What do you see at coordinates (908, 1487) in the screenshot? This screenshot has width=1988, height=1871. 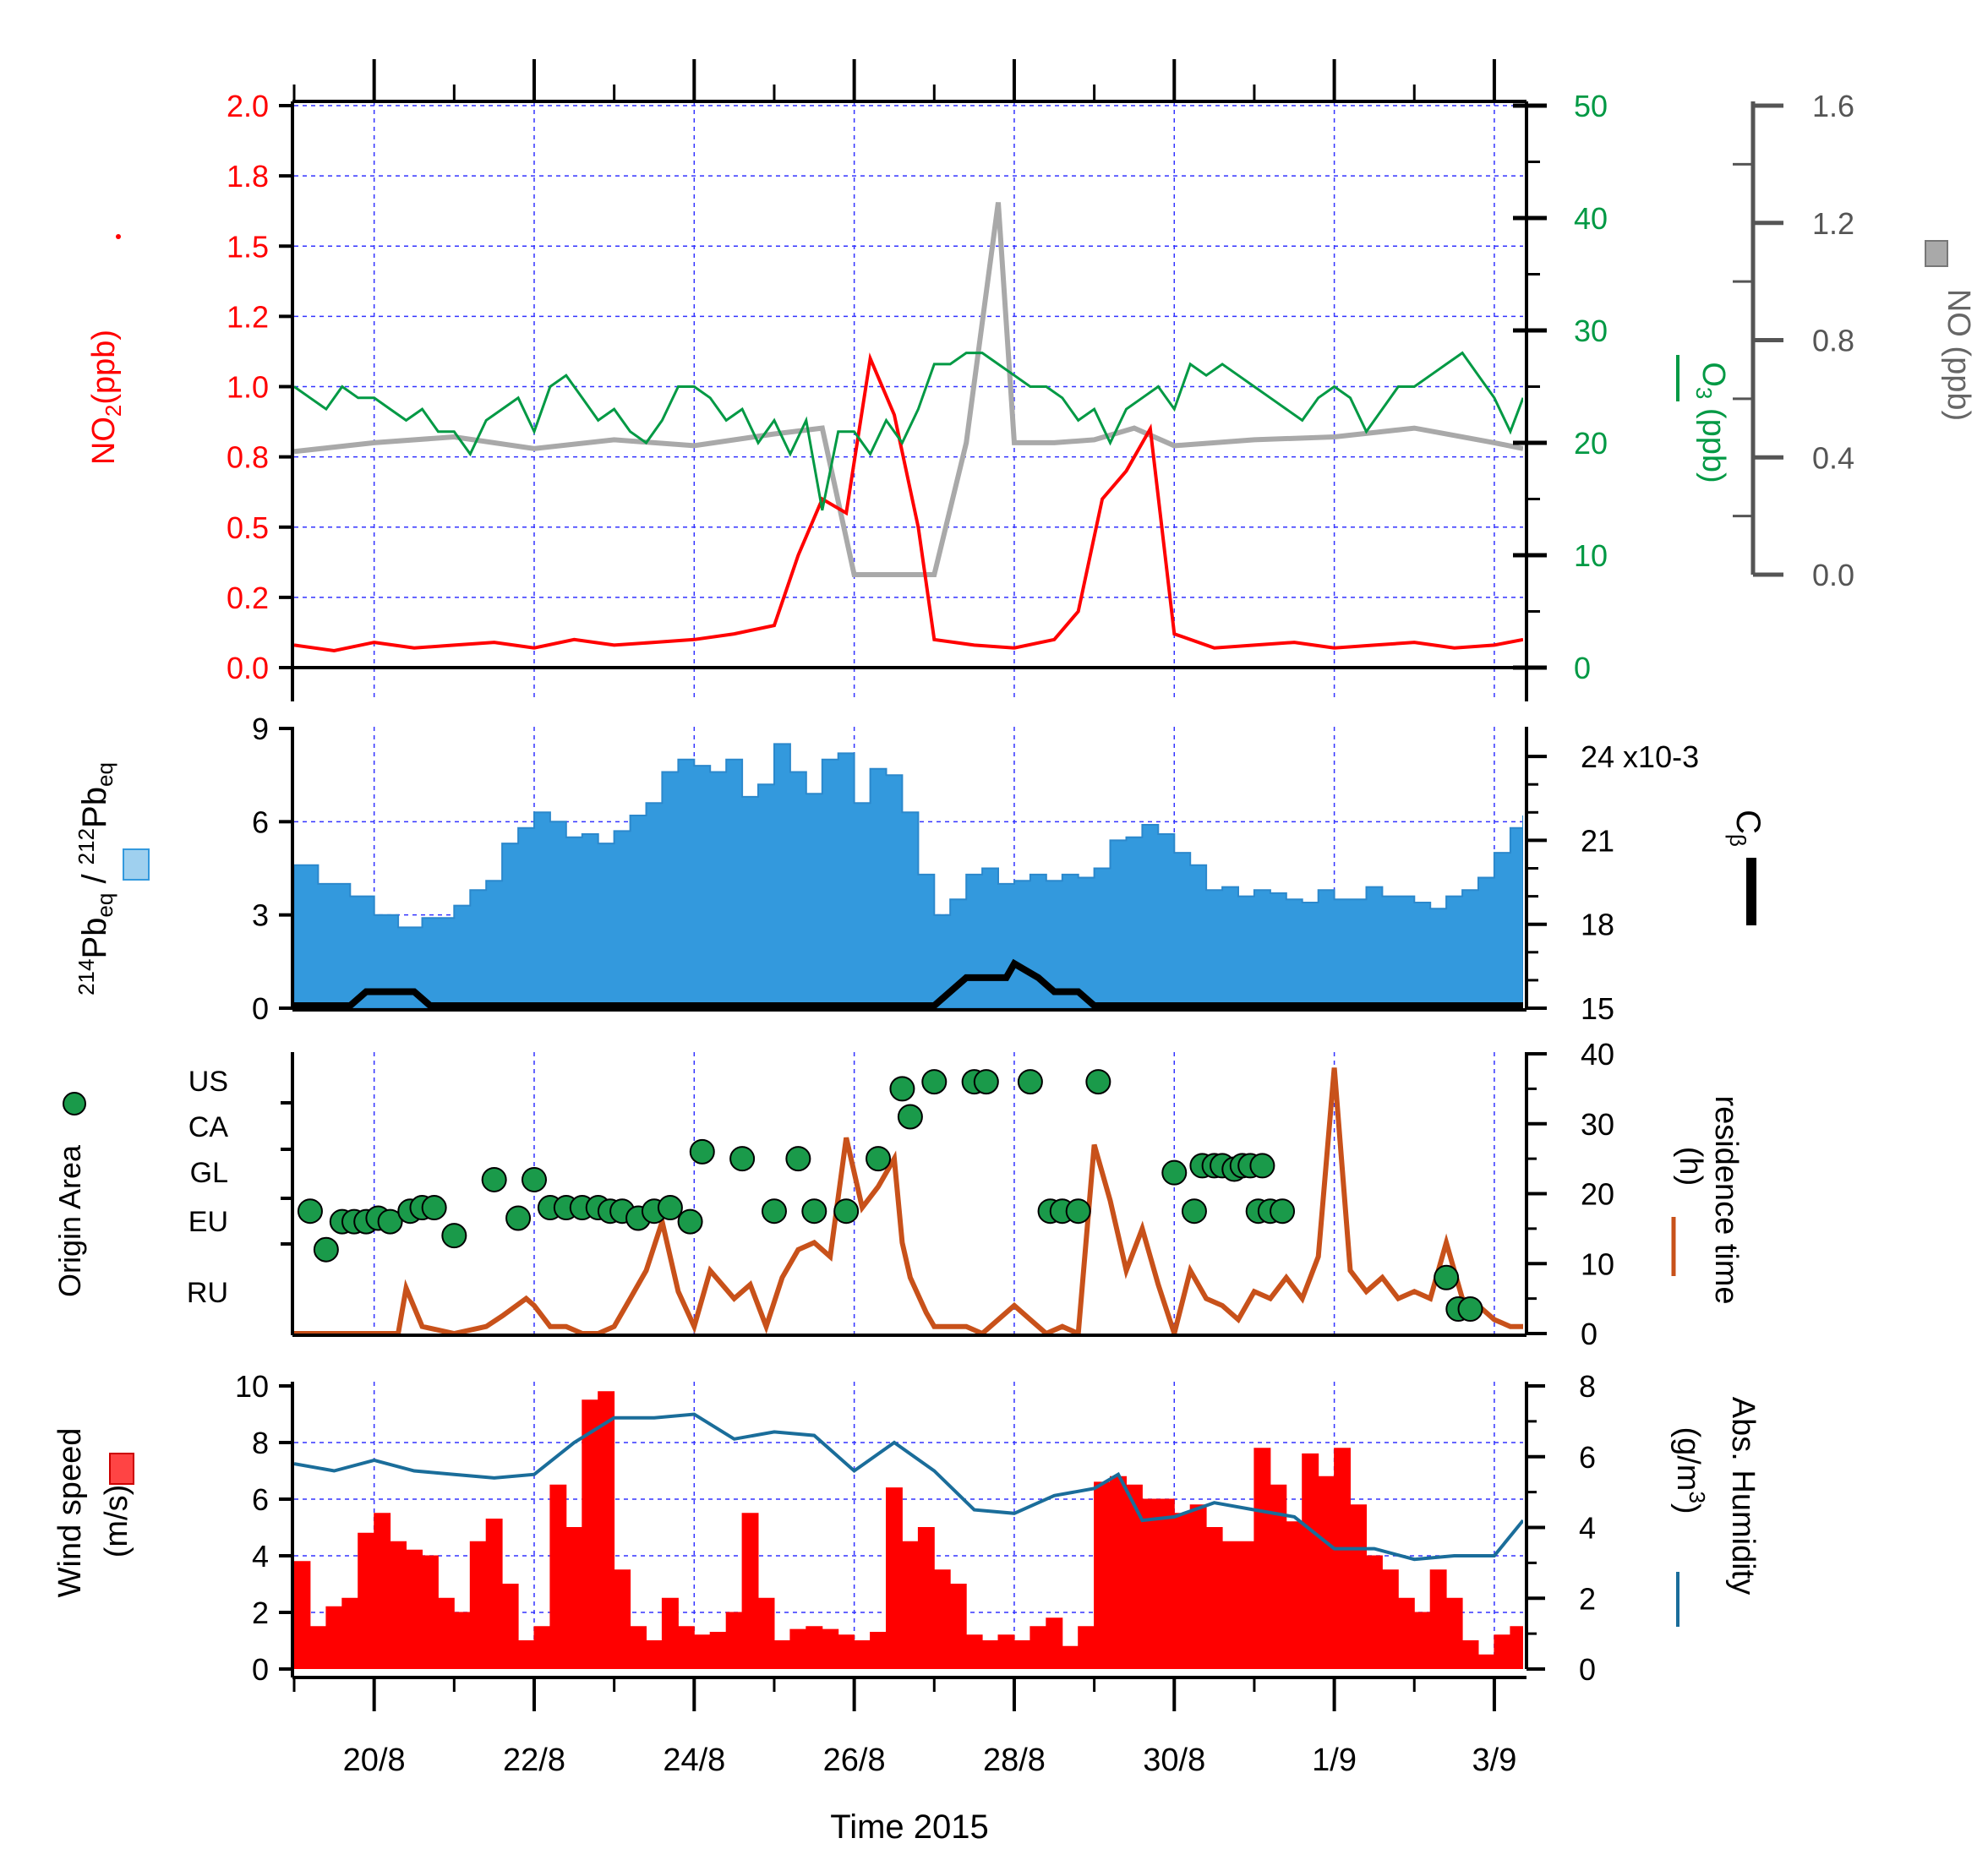 I see `humidity-series` at bounding box center [908, 1487].